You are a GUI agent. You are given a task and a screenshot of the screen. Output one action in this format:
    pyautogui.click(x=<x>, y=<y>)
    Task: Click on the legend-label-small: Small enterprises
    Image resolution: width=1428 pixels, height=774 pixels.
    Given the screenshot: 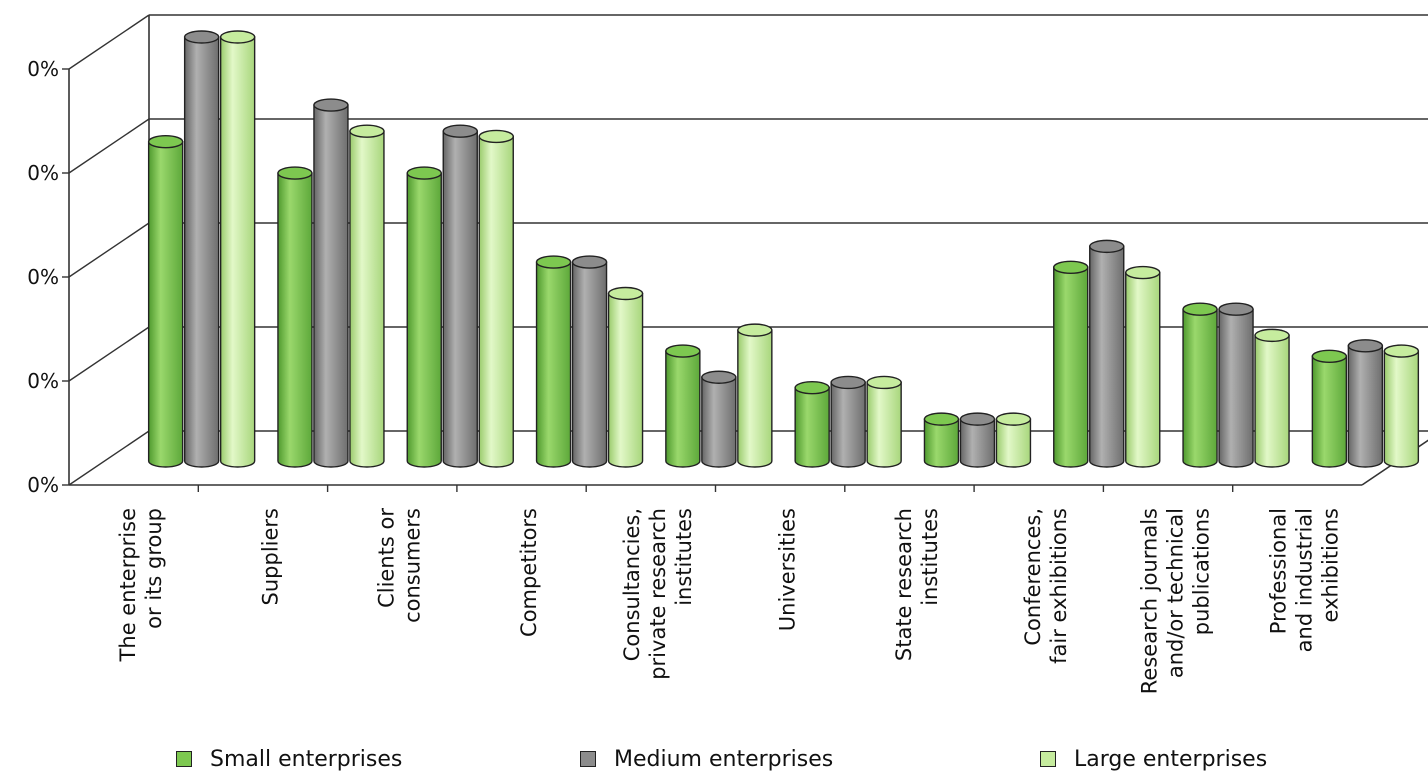 What is the action you would take?
    pyautogui.click(x=306, y=759)
    